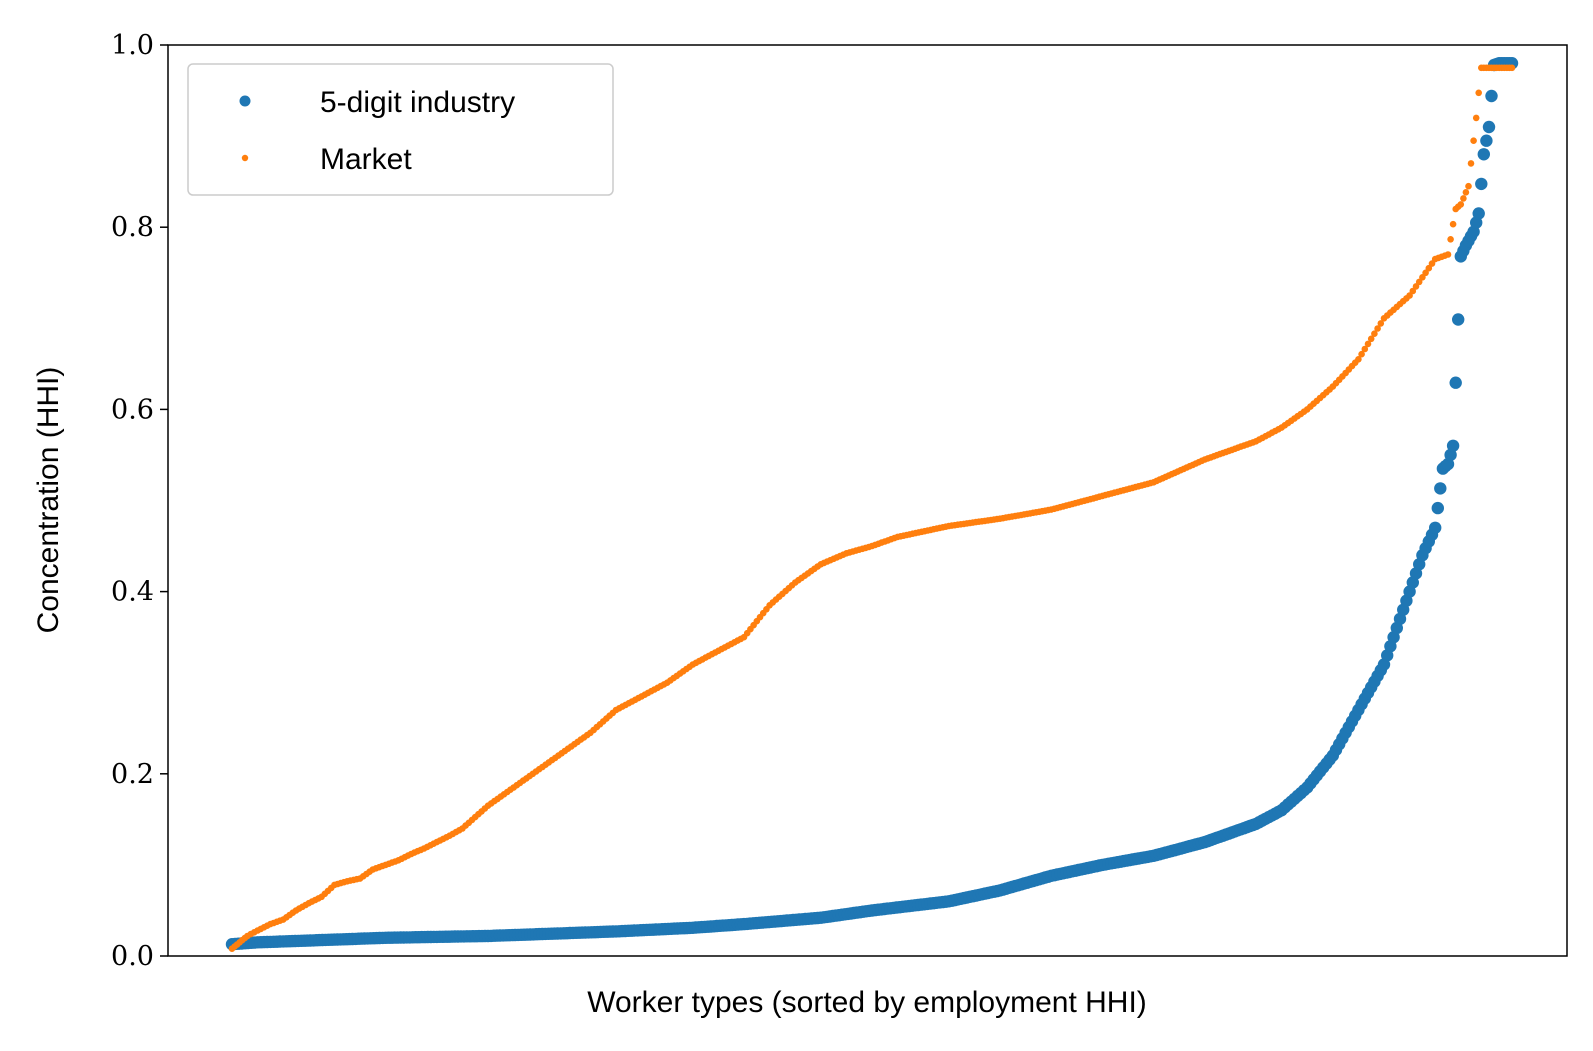  Describe the element at coordinates (132, 956) in the screenshot. I see `y-tick-label: 0.0` at that location.